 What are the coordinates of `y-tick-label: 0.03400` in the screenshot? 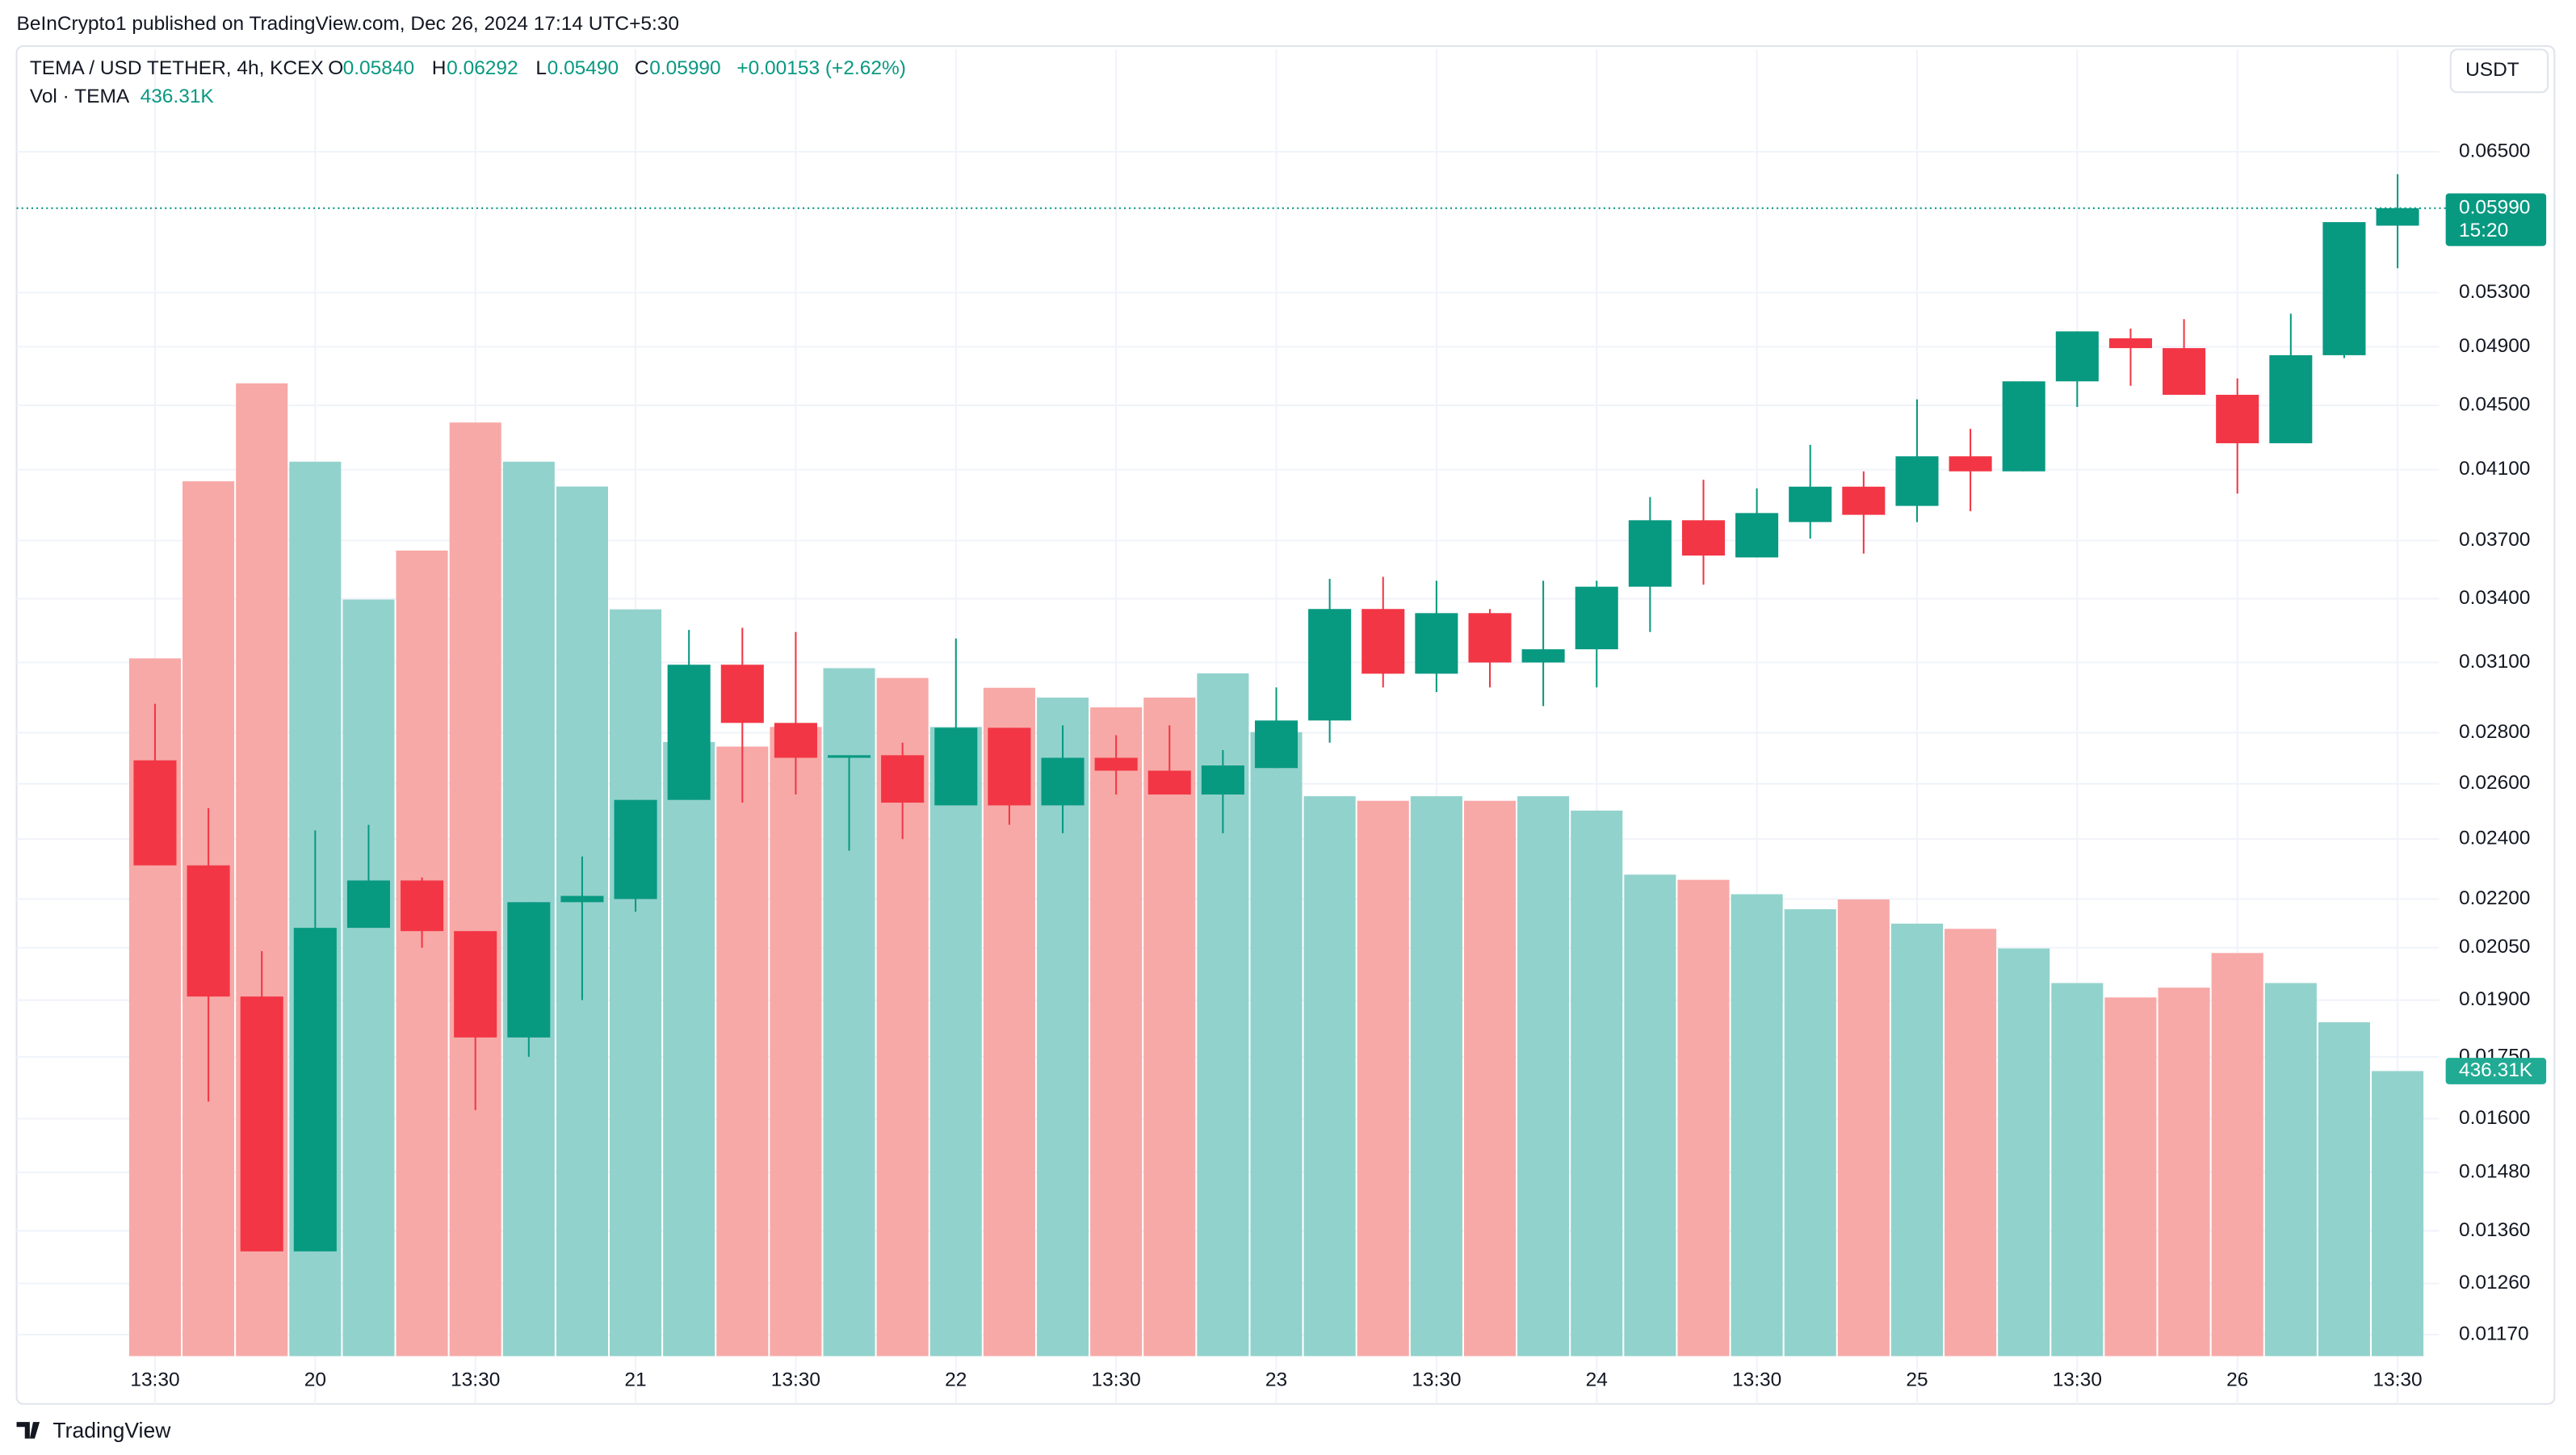 It's located at (2494, 598).